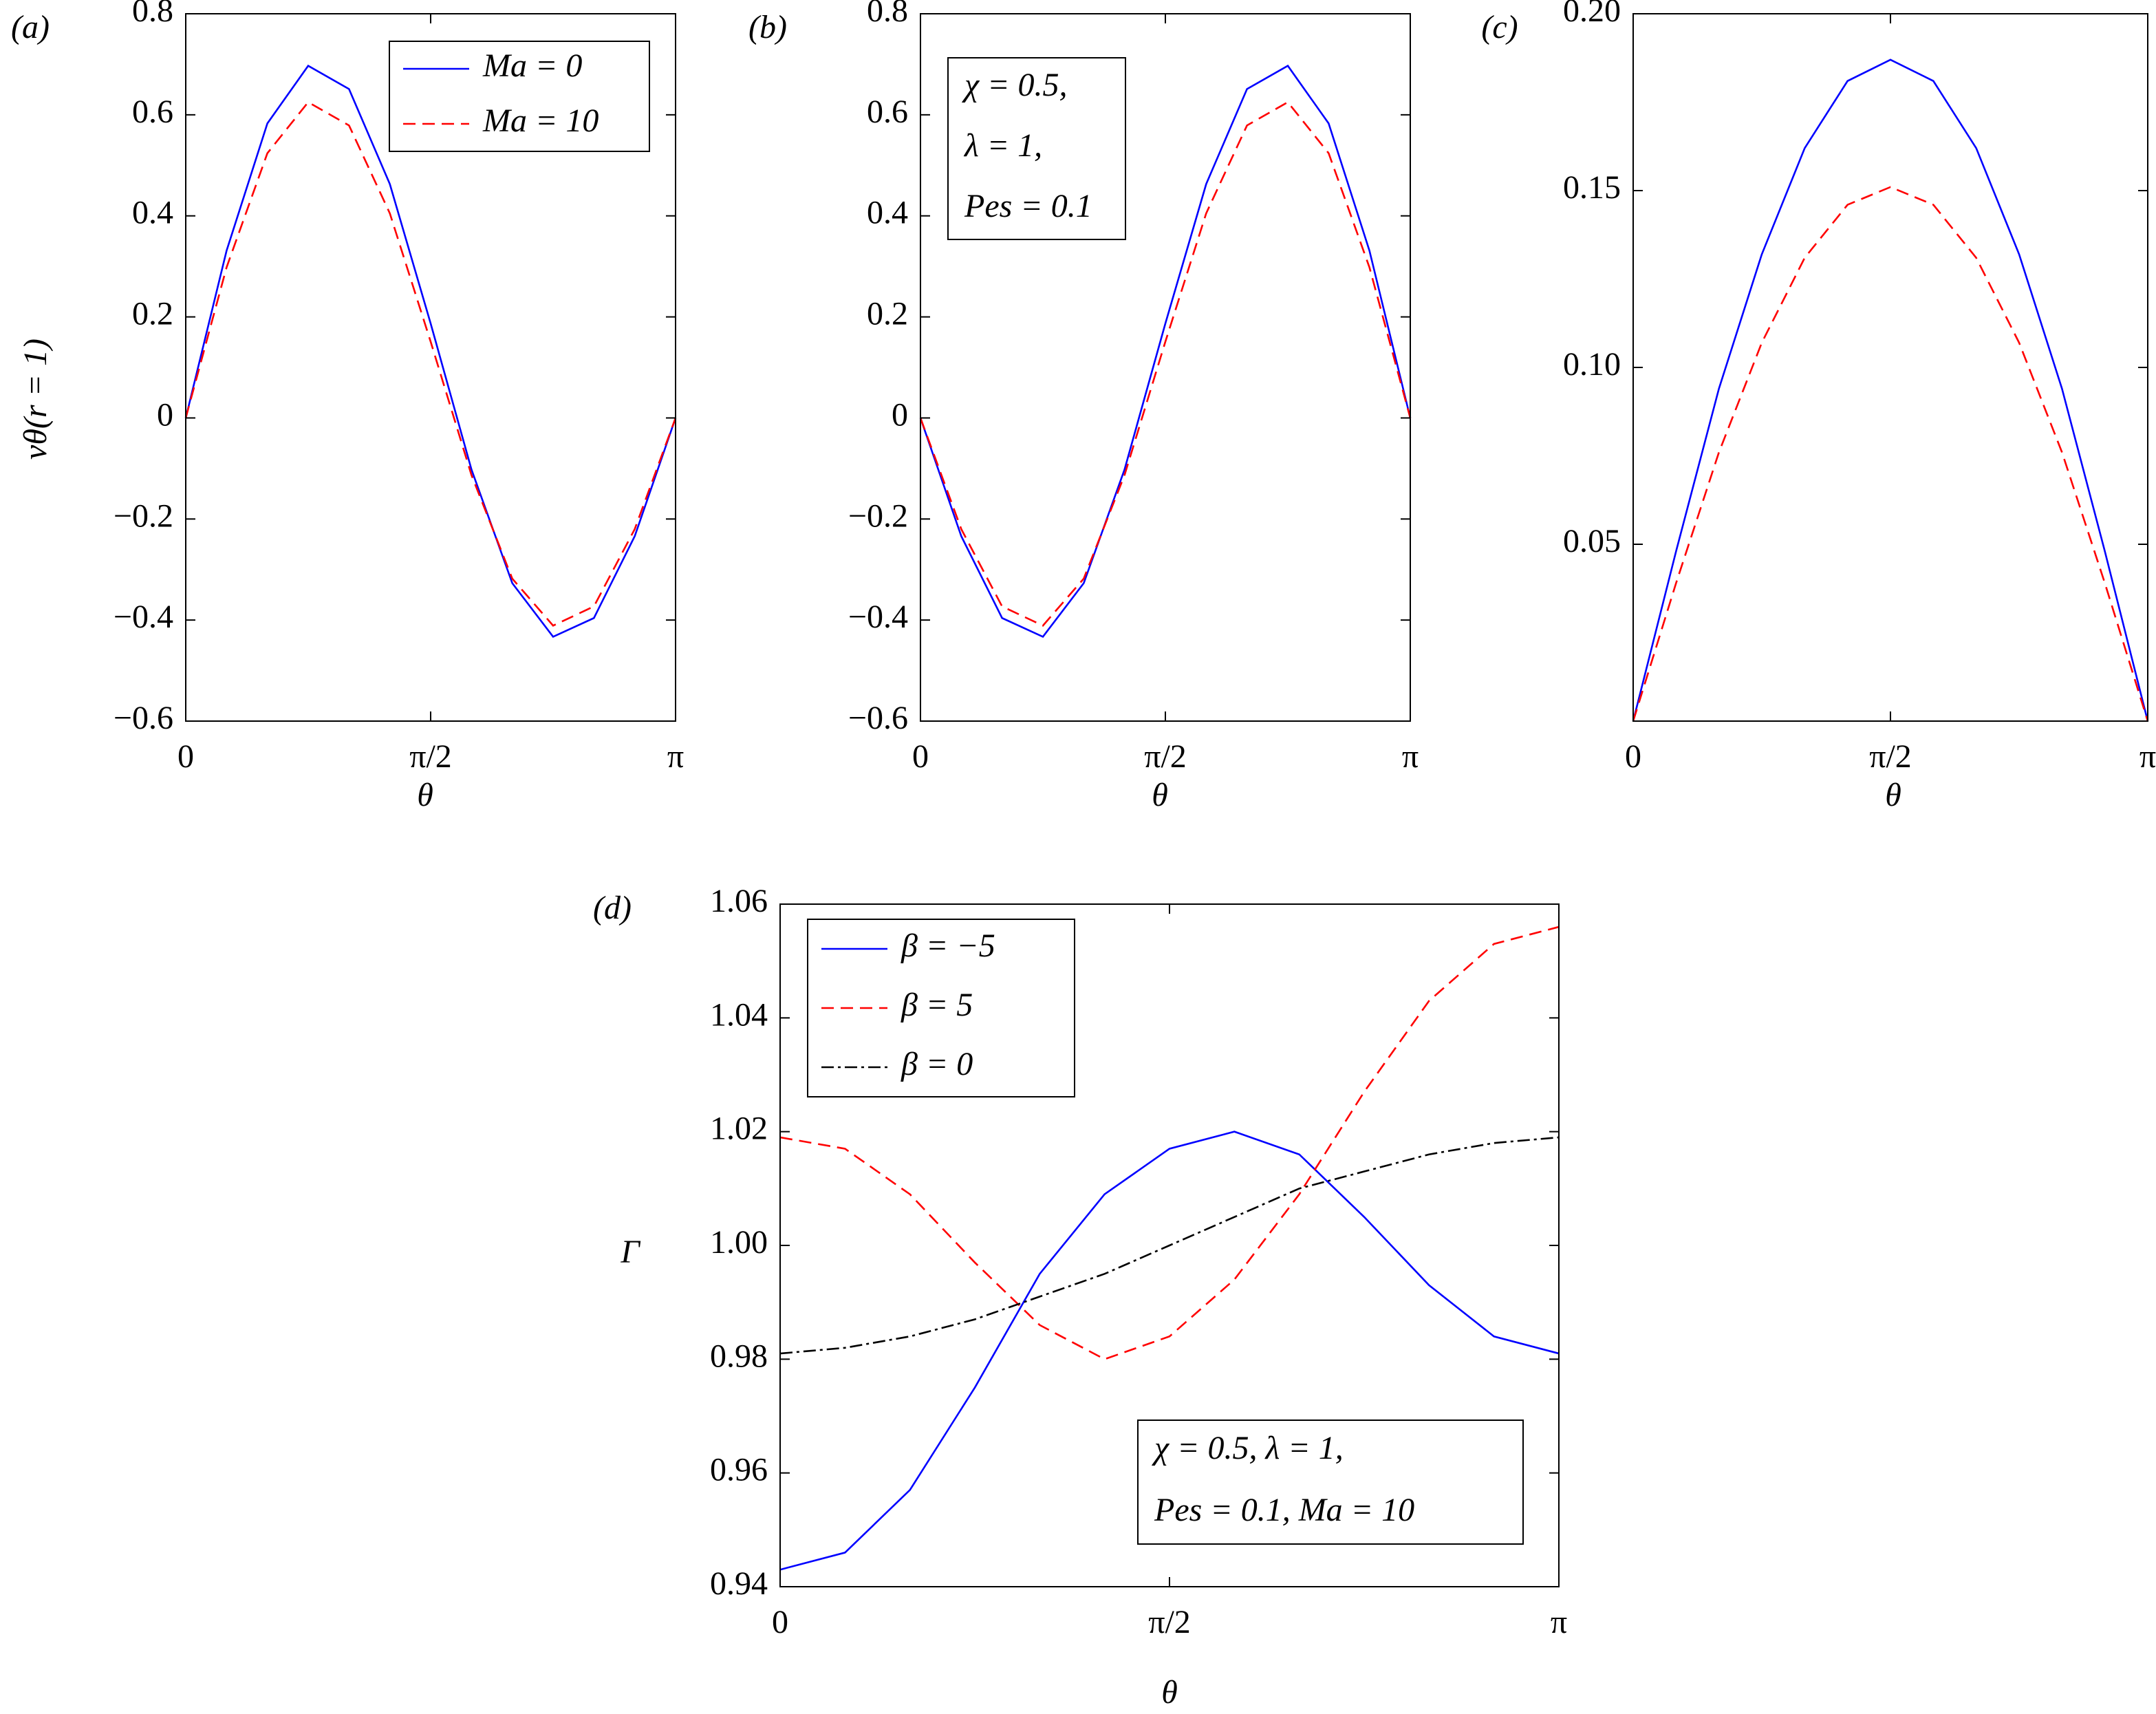 The height and width of the screenshot is (1714, 2156). I want to click on y-tick-label: 0.20, so click(1592, 14).